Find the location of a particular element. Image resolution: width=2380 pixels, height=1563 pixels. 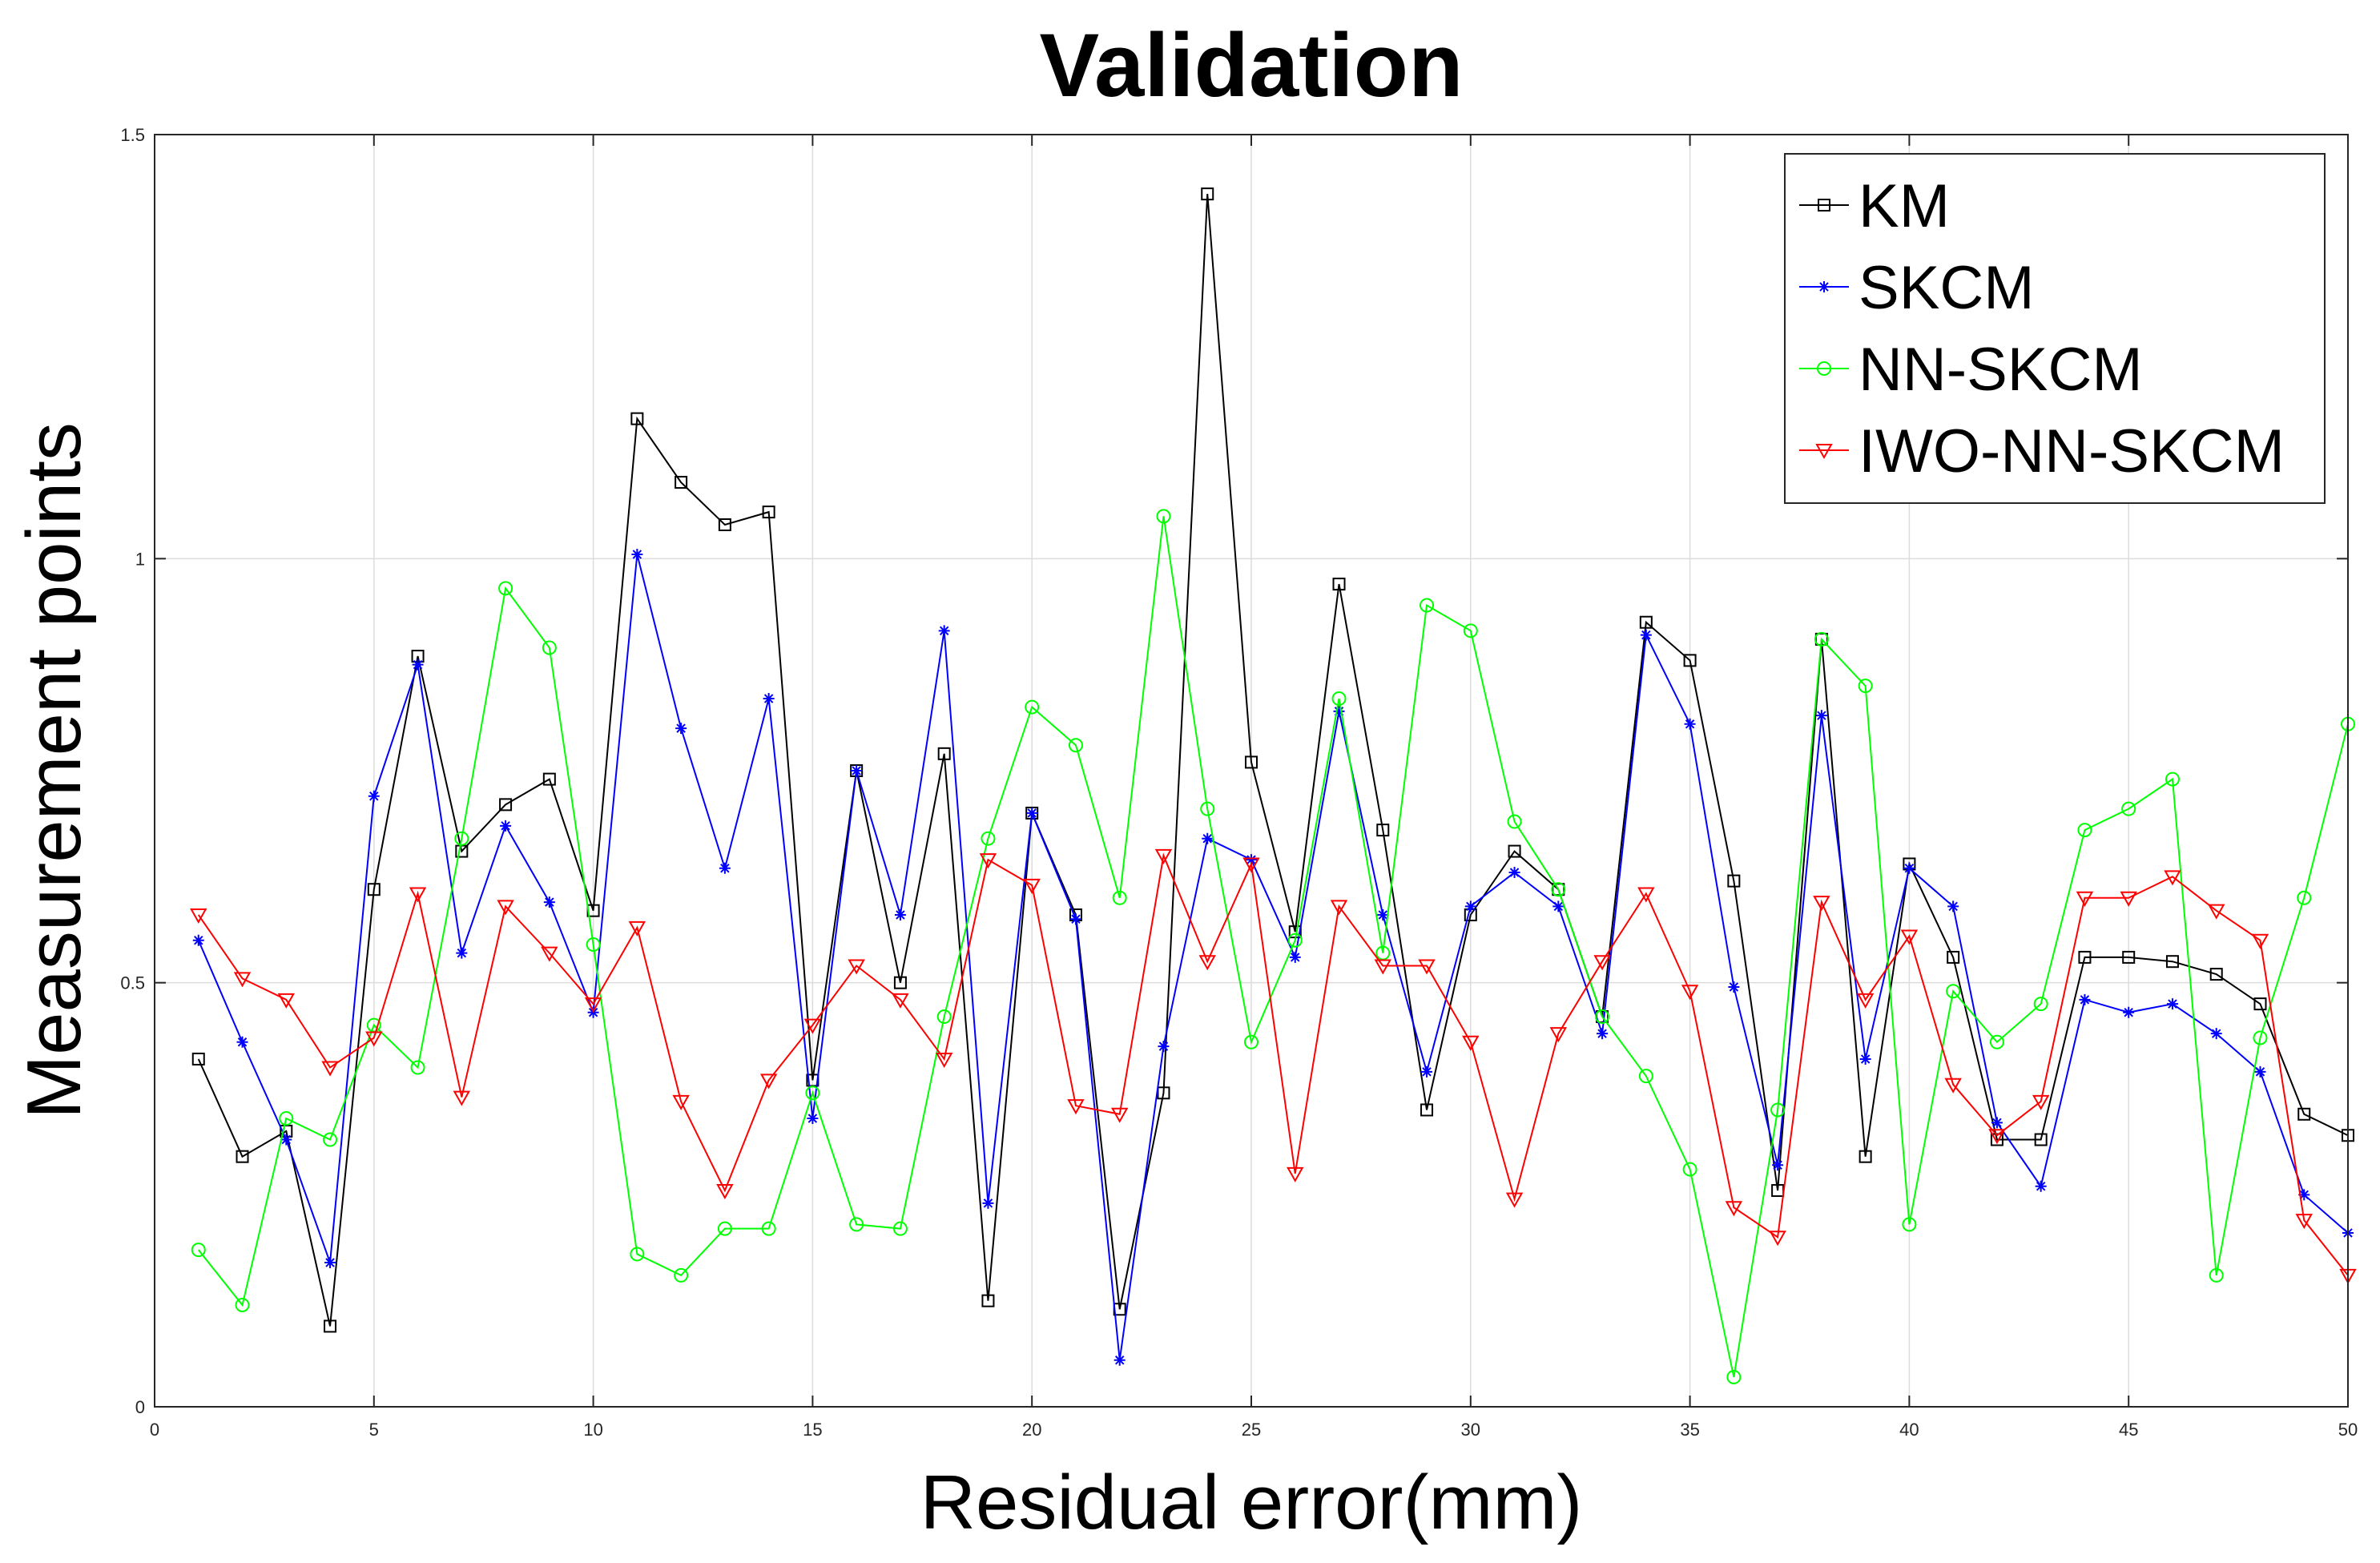

x-tick-label: 30 is located at coordinates (1470, 1430).